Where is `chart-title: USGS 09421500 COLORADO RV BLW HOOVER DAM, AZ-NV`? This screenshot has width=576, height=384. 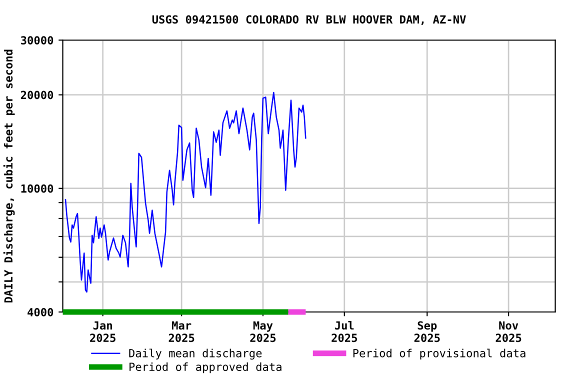
chart-title: USGS 09421500 COLORADO RV BLW HOOVER DAM, AZ-NV is located at coordinates (309, 20).